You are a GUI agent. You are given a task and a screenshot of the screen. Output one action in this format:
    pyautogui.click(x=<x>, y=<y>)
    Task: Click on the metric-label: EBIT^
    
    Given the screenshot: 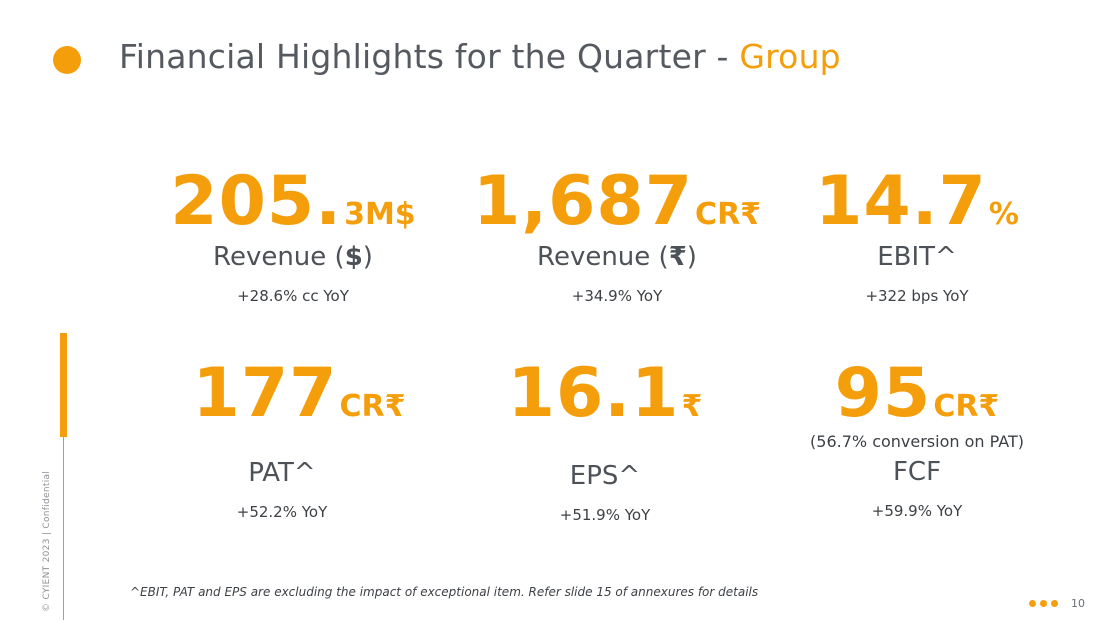 What is the action you would take?
    pyautogui.click(x=917, y=257)
    